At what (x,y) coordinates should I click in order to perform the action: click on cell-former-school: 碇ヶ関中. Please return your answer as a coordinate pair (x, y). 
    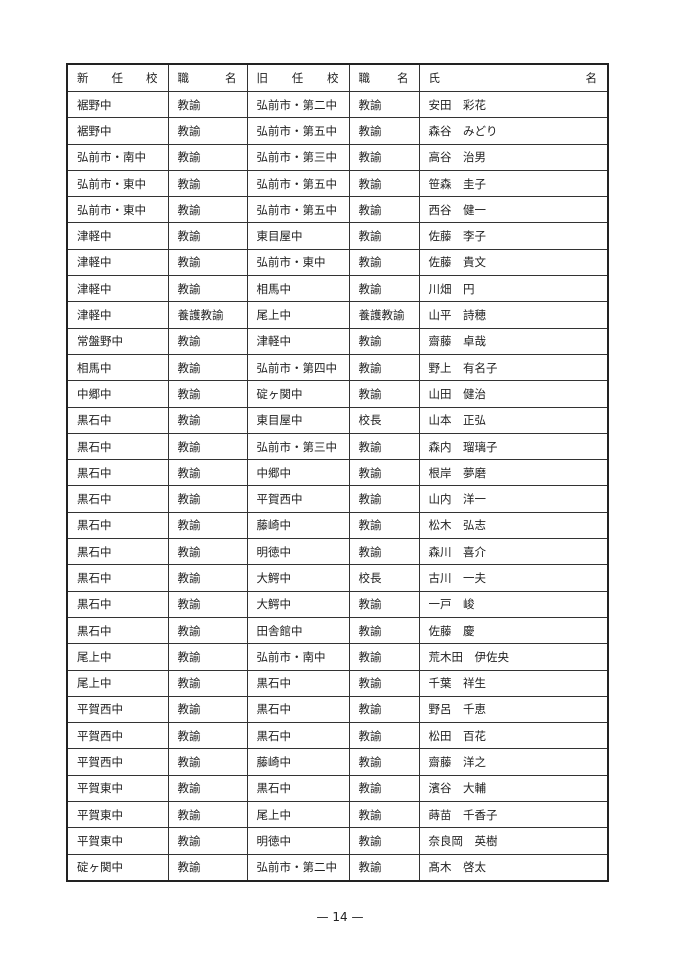
    Looking at the image, I should click on (298, 394).